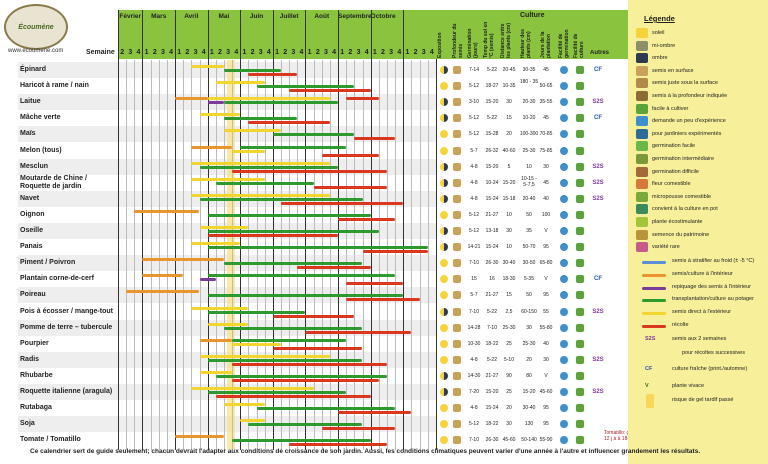 The image size is (768, 464). I want to click on week-9: 3, so click(195, 52).